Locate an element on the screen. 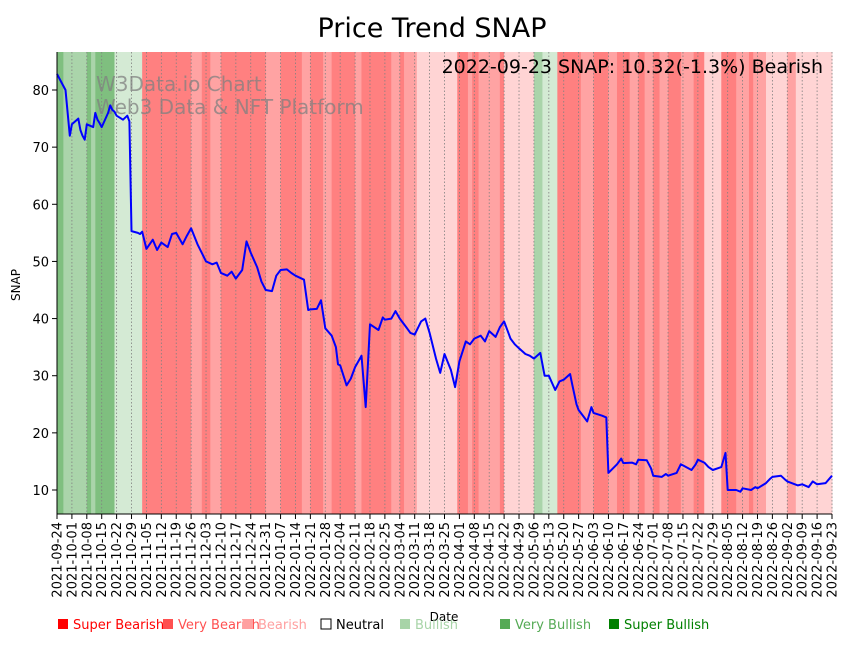 The width and height of the screenshot is (848, 646). x-tick-label: 2022-02-18 is located at coordinates (370, 560).